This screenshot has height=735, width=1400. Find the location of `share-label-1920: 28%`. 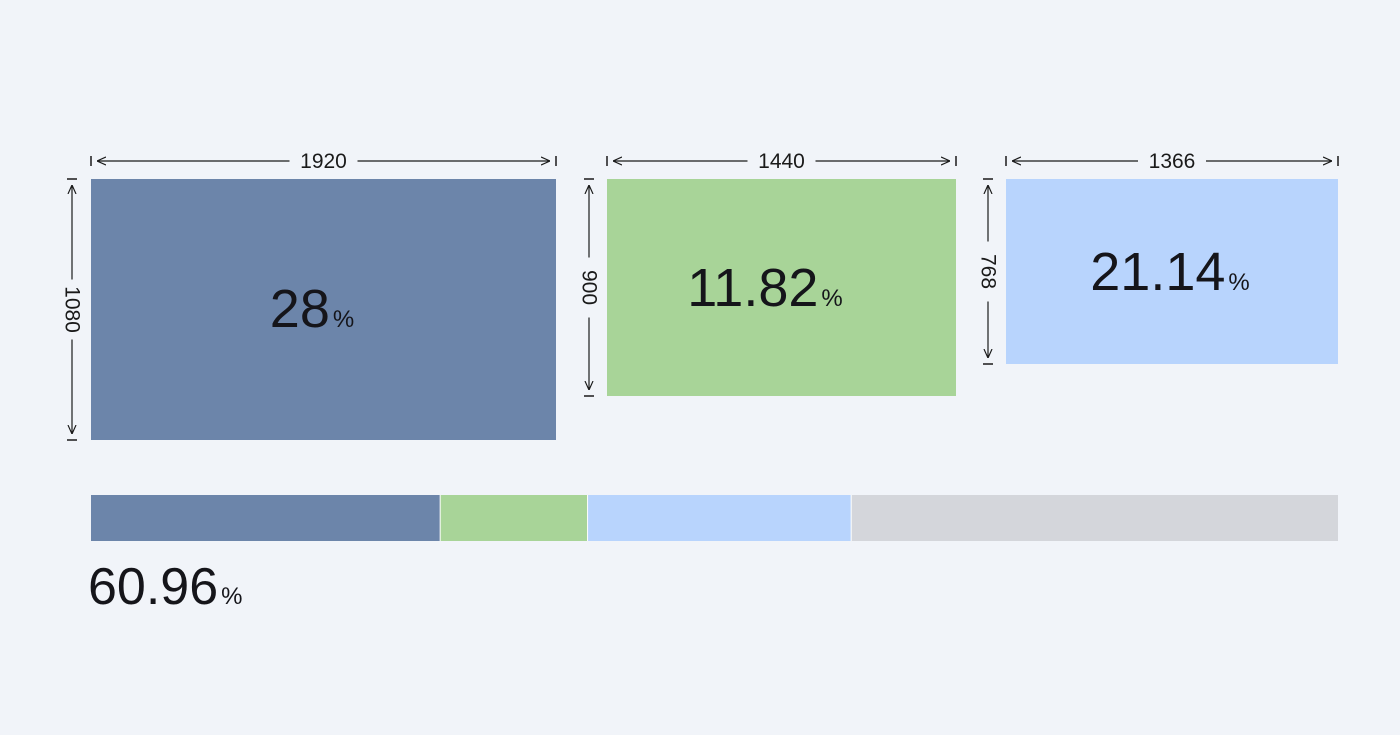

share-label-1920: 28% is located at coordinates (312, 309).